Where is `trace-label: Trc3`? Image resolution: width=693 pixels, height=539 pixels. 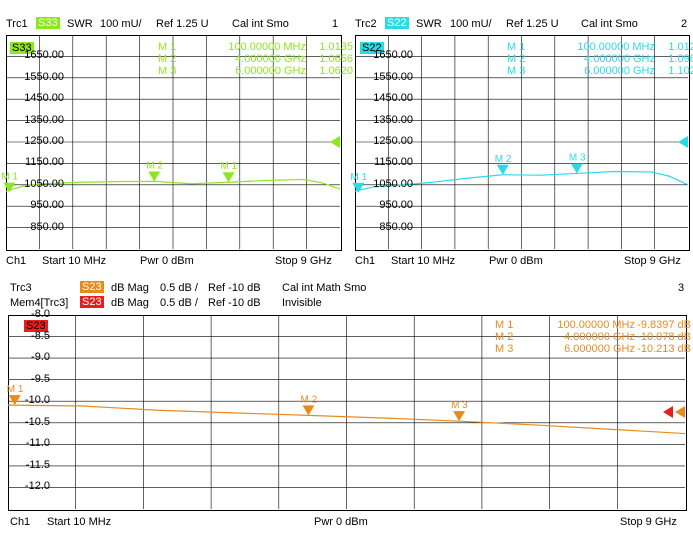
trace-label: Trc3 is located at coordinates (21, 288).